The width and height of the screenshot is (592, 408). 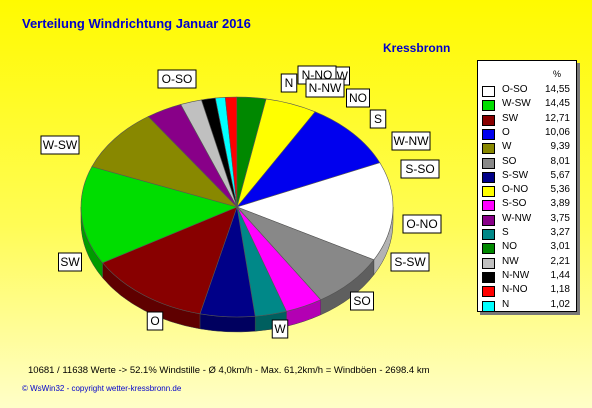 I want to click on pie-label-text: S-SW, so click(x=410, y=262).